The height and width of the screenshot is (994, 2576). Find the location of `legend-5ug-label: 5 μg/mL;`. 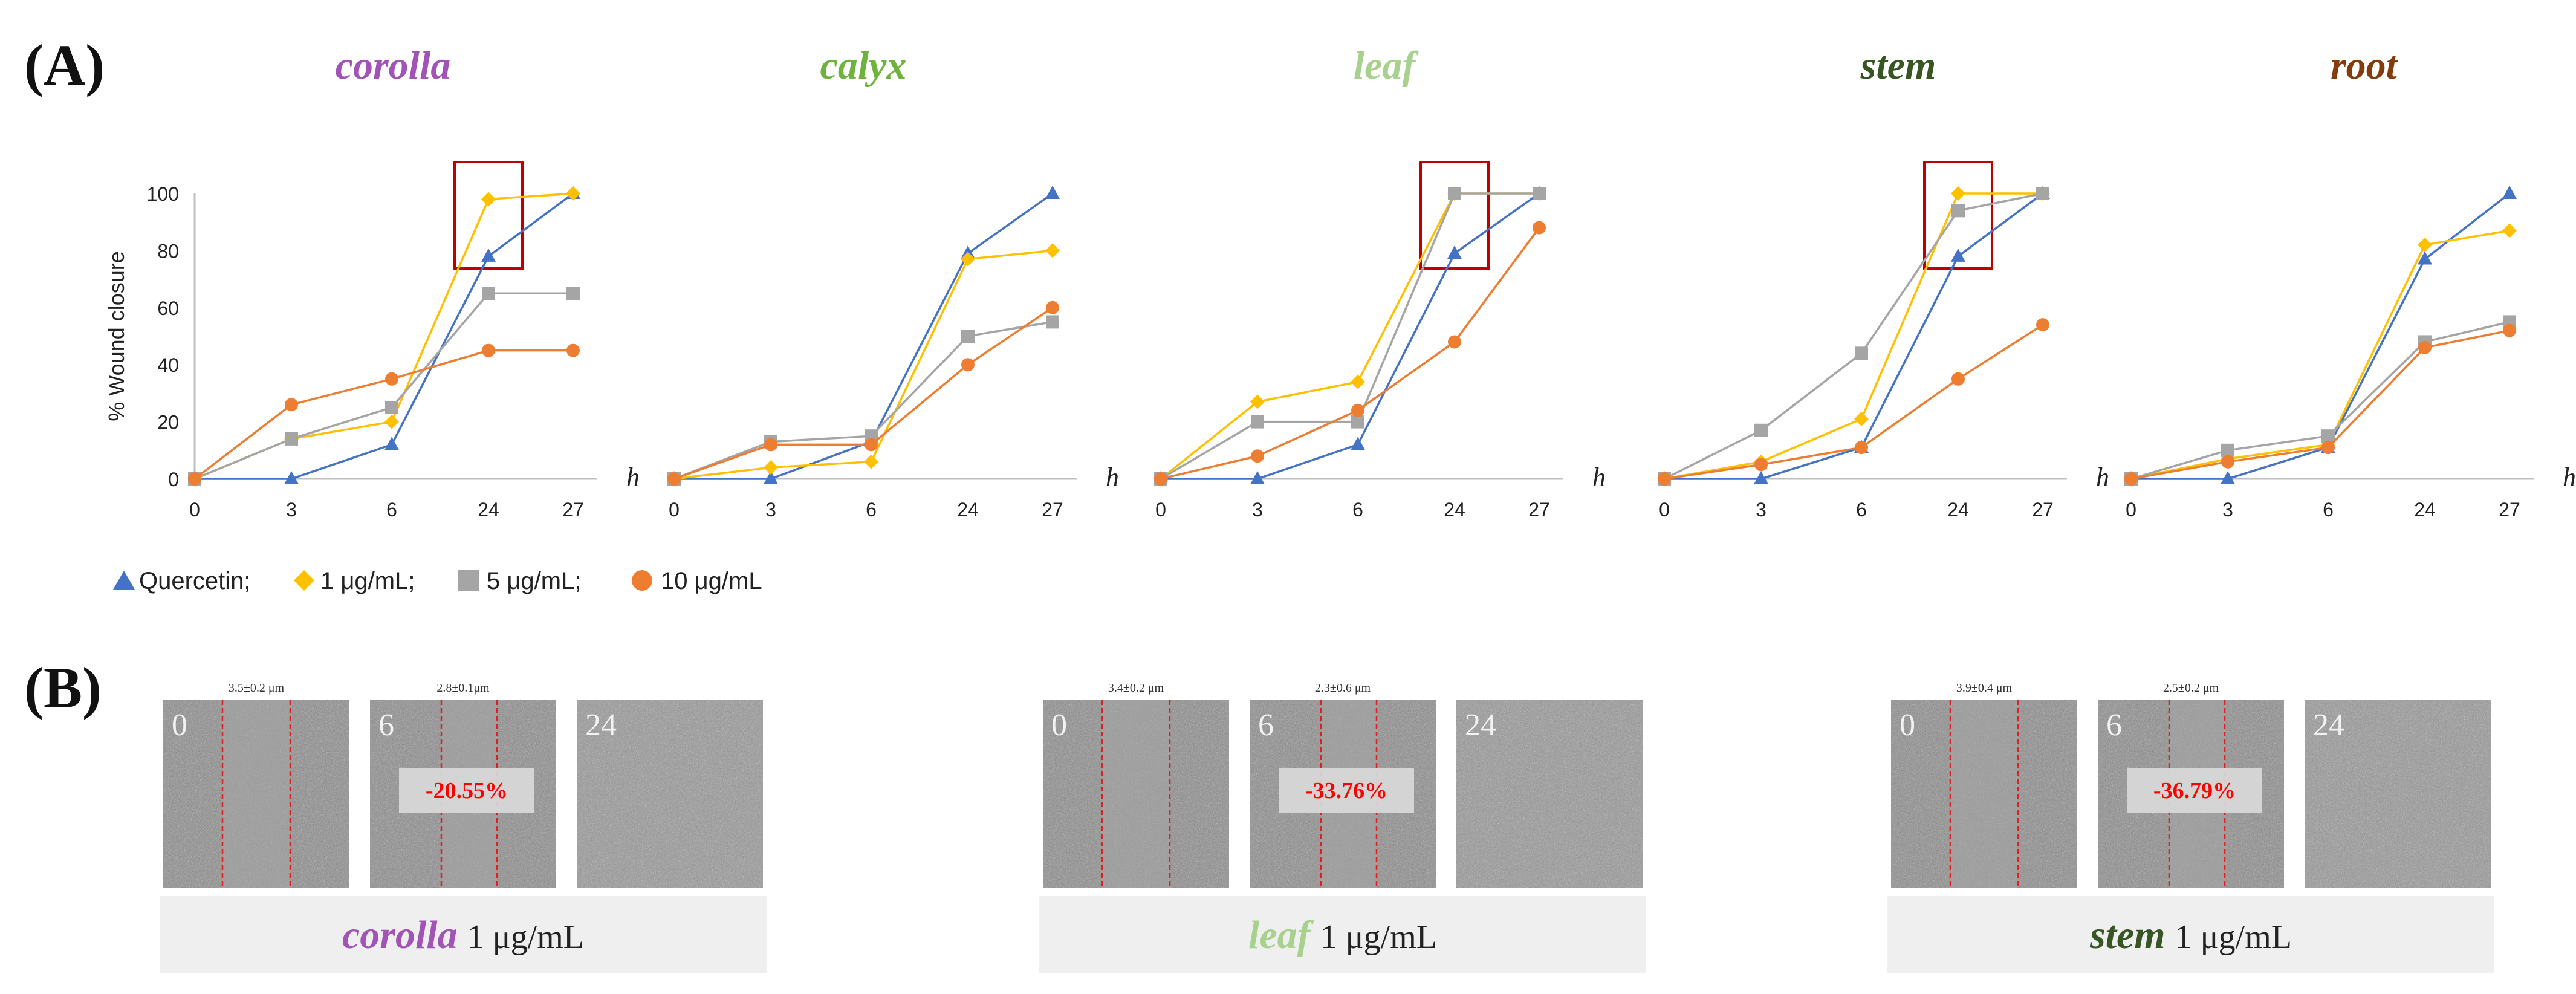

legend-5ug-label: 5 μg/mL; is located at coordinates (534, 581).